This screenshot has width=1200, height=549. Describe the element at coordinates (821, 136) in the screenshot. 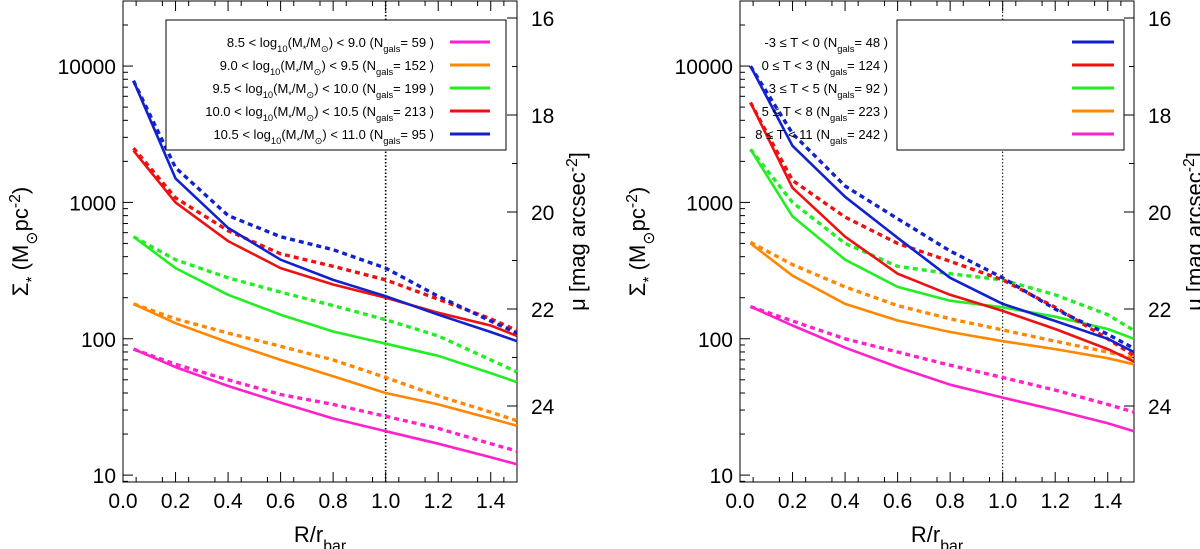

I see `legend-label: 8 ≤ T < 11 (Ngals= 242 )` at that location.